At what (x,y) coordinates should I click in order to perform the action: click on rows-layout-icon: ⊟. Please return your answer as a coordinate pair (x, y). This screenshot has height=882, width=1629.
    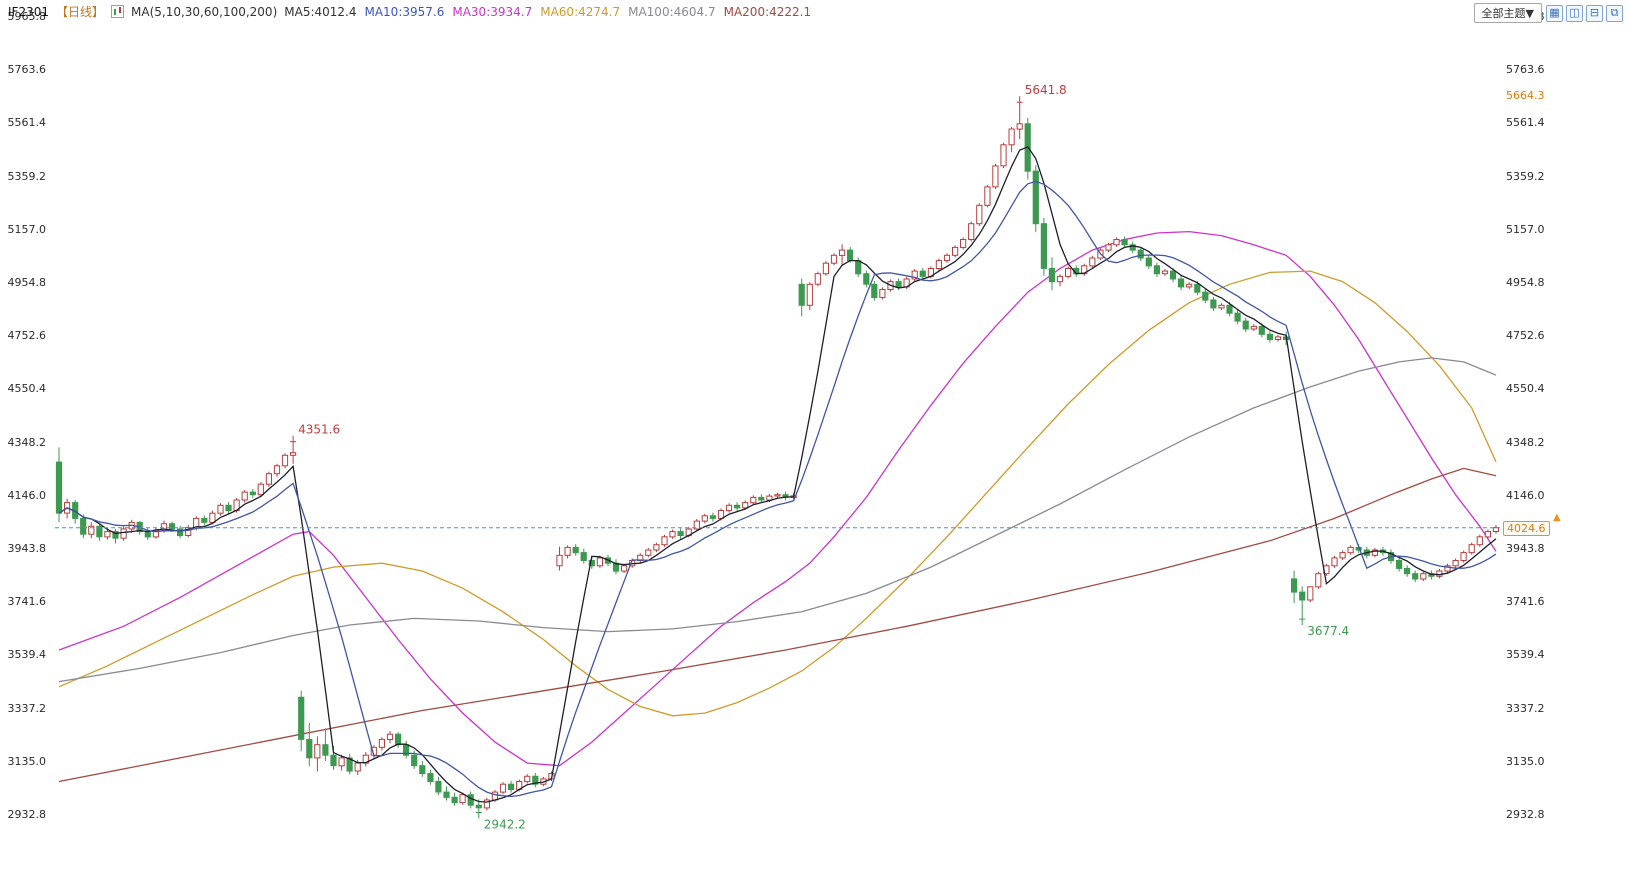
    Looking at the image, I should click on (1594, 13).